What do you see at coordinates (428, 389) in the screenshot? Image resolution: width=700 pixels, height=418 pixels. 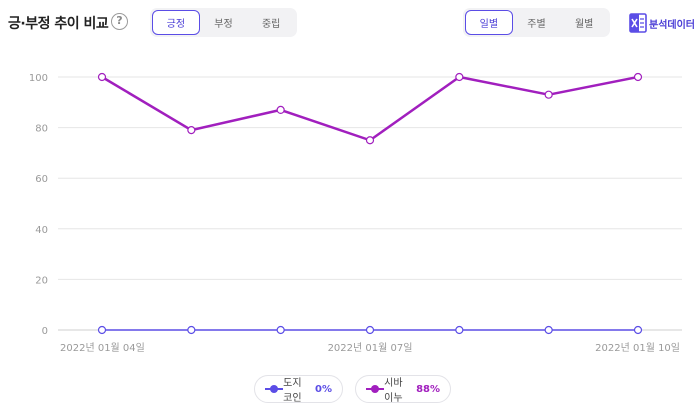 I see `legend-percent: 88%` at bounding box center [428, 389].